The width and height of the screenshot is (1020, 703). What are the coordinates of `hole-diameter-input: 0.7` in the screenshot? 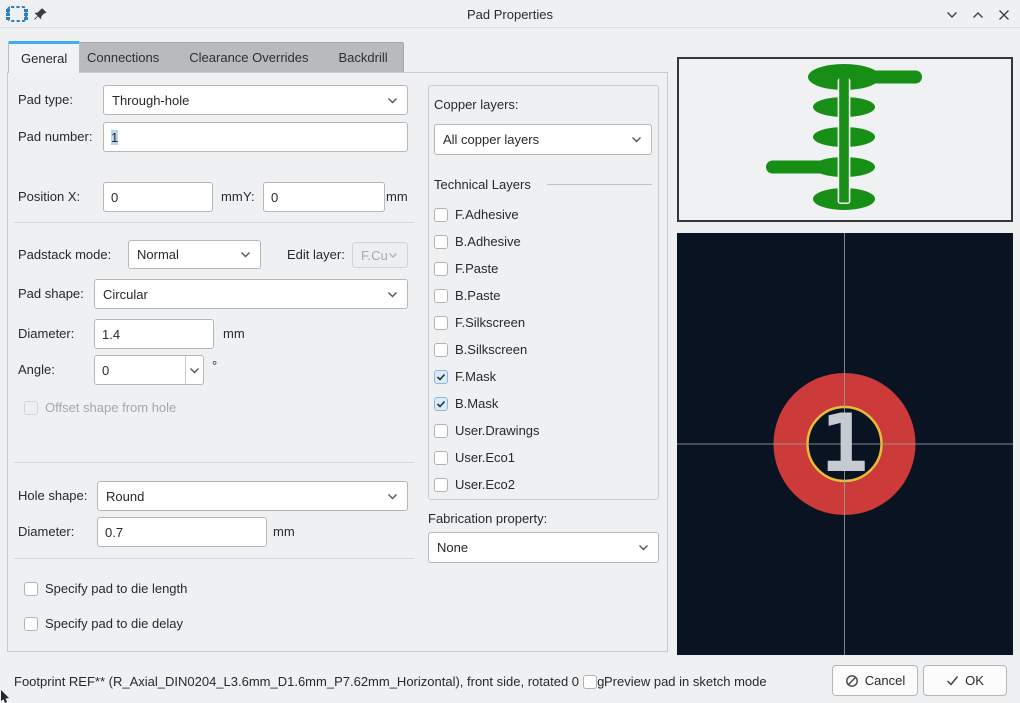 It's located at (182, 532).